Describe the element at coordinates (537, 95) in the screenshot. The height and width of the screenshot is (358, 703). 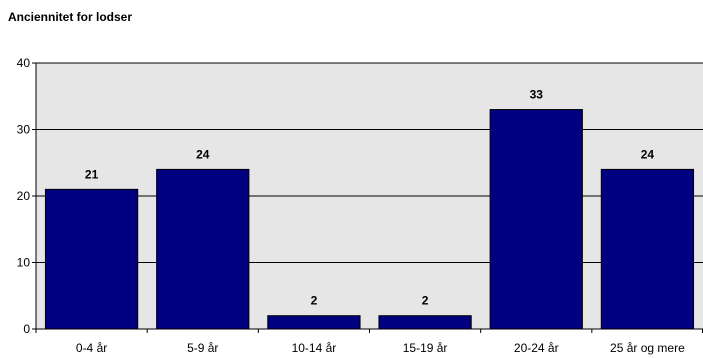
I see `data-label: 33` at that location.